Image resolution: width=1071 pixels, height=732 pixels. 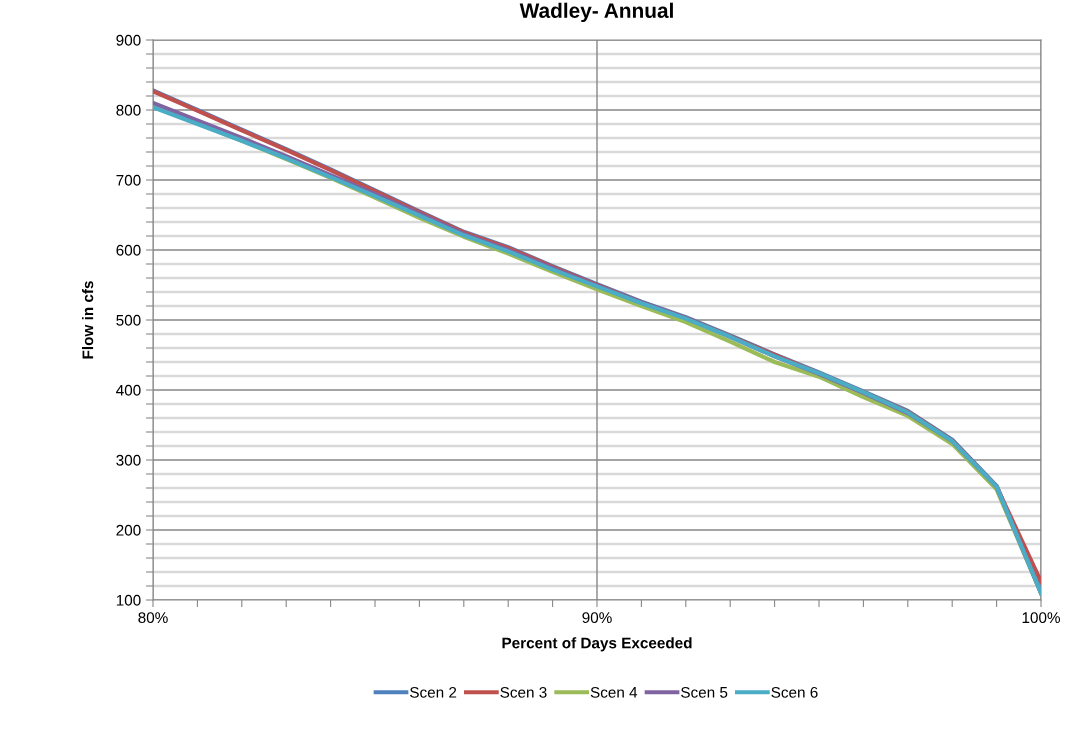 I want to click on y-tick-label: 300, so click(x=128, y=460).